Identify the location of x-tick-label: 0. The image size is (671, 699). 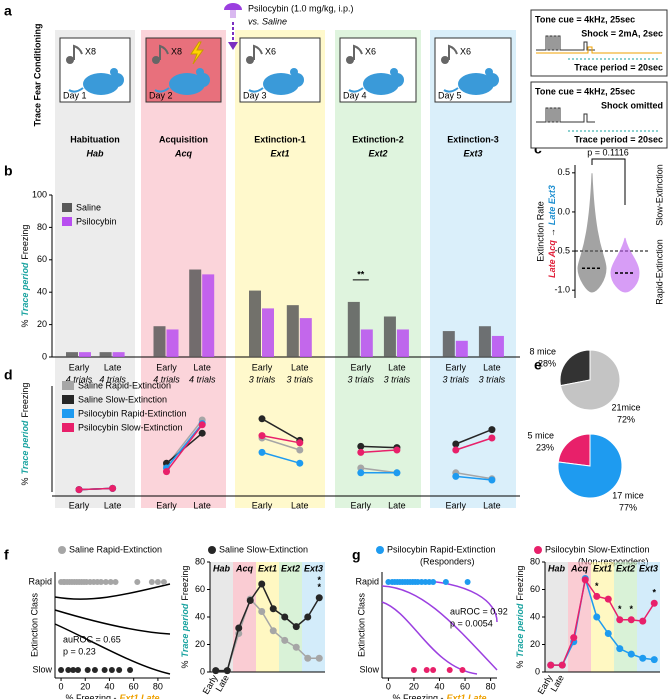
(388, 686).